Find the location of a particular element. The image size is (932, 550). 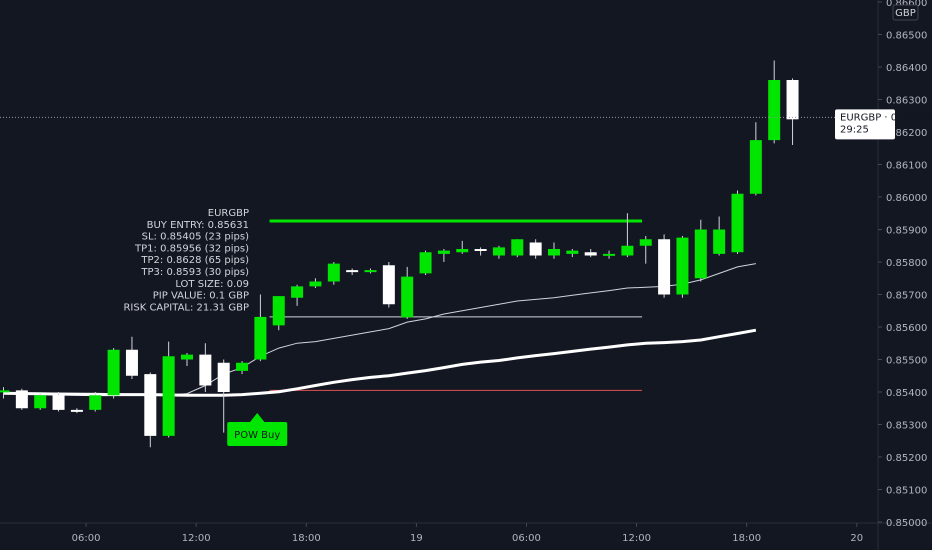

signal-marker: POW Buy is located at coordinates (257, 429).